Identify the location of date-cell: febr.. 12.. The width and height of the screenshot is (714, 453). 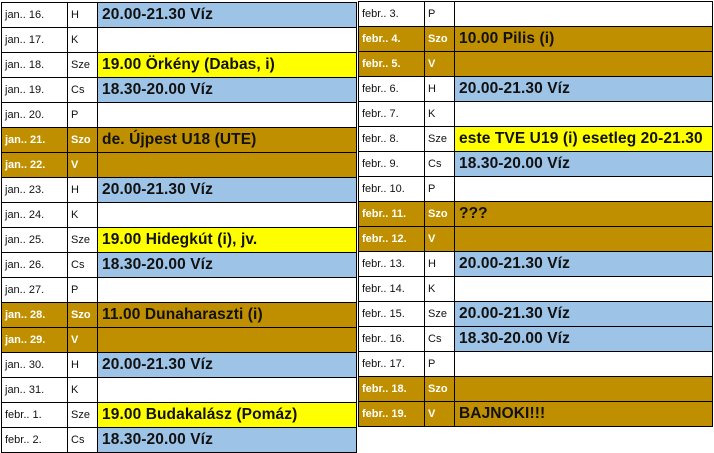
(391, 239).